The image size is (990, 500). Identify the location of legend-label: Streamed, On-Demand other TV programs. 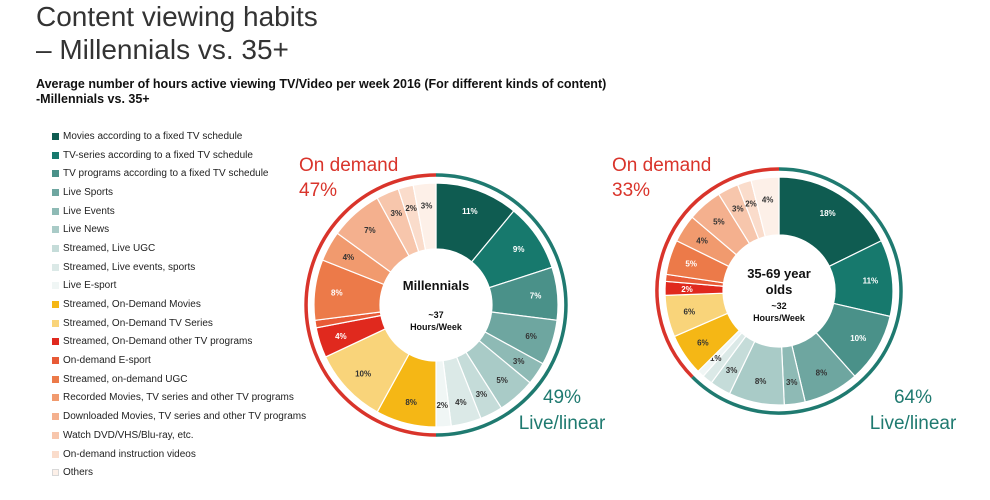
(158, 342).